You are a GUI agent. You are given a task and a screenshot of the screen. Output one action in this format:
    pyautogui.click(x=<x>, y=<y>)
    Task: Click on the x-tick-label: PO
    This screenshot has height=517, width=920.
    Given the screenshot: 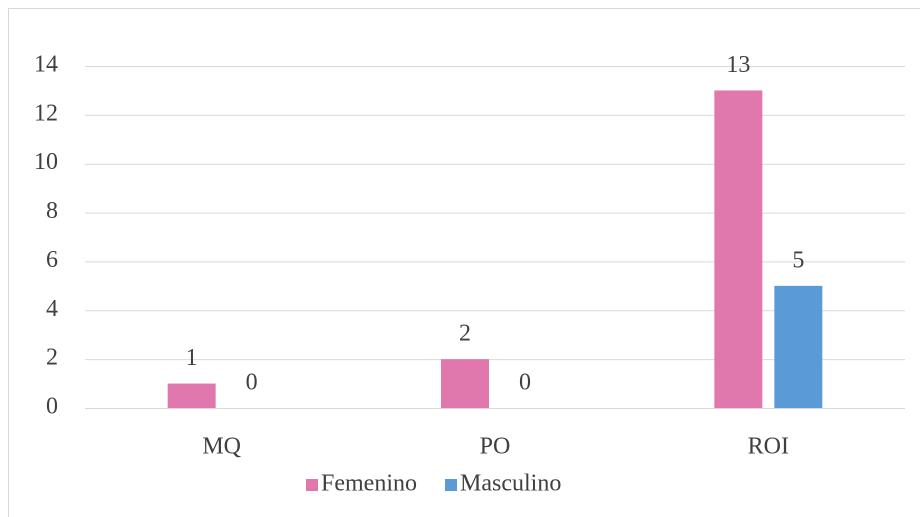 What is the action you would take?
    pyautogui.click(x=495, y=447)
    